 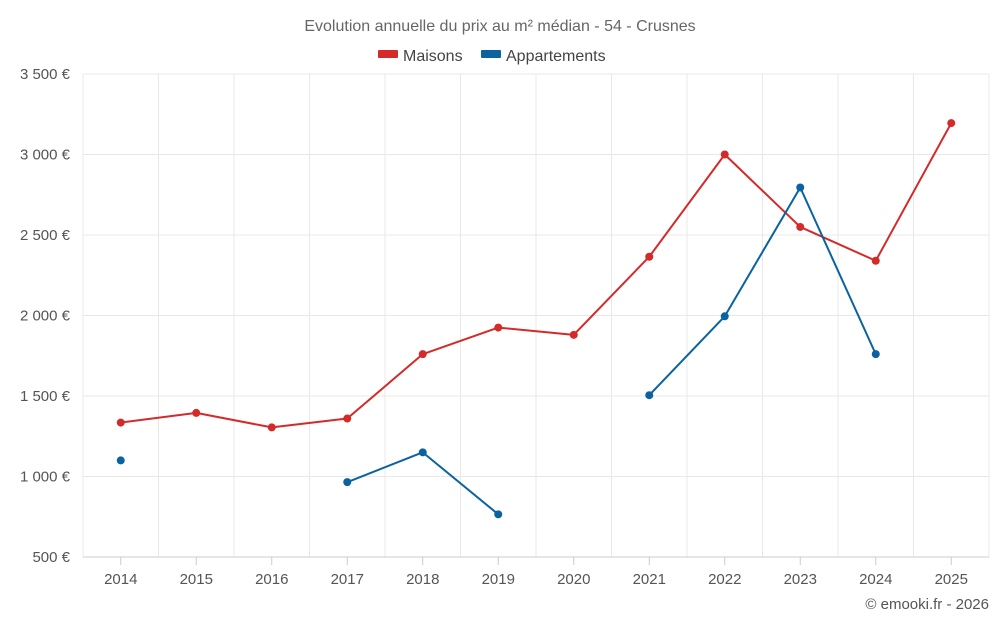 What do you see at coordinates (951, 579) in the screenshot?
I see `x-tick-label: 2025` at bounding box center [951, 579].